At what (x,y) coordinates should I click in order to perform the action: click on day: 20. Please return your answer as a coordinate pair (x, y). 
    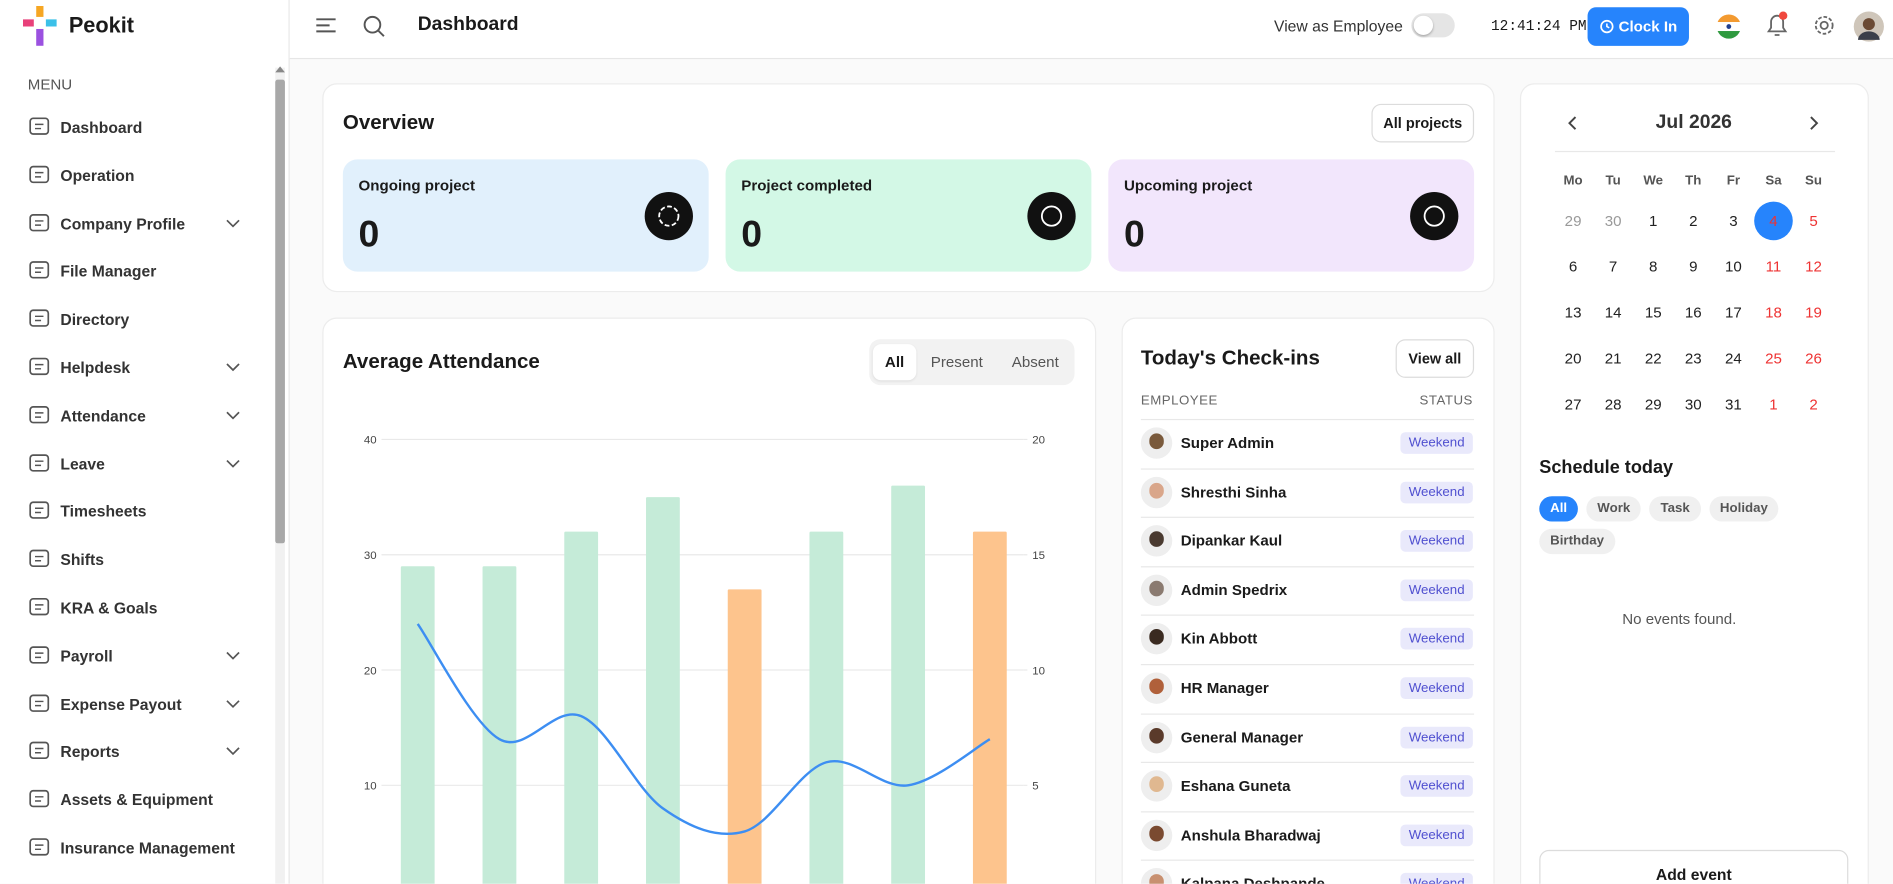
    Looking at the image, I should click on (1573, 359).